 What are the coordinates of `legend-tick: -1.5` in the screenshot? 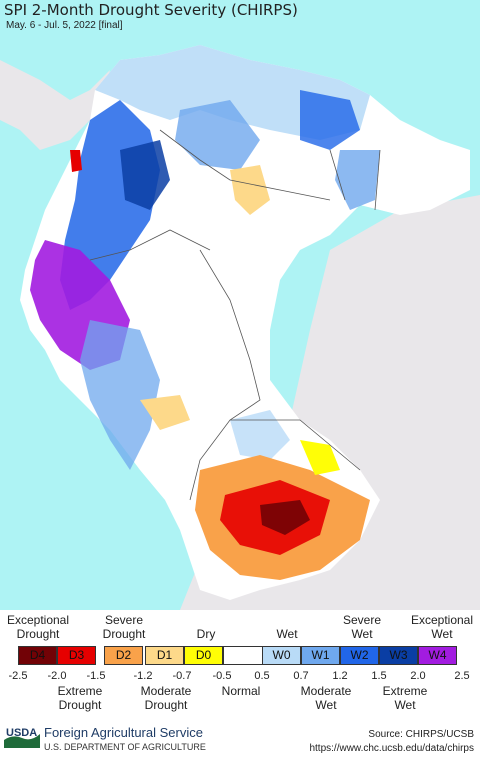 It's located at (96, 676).